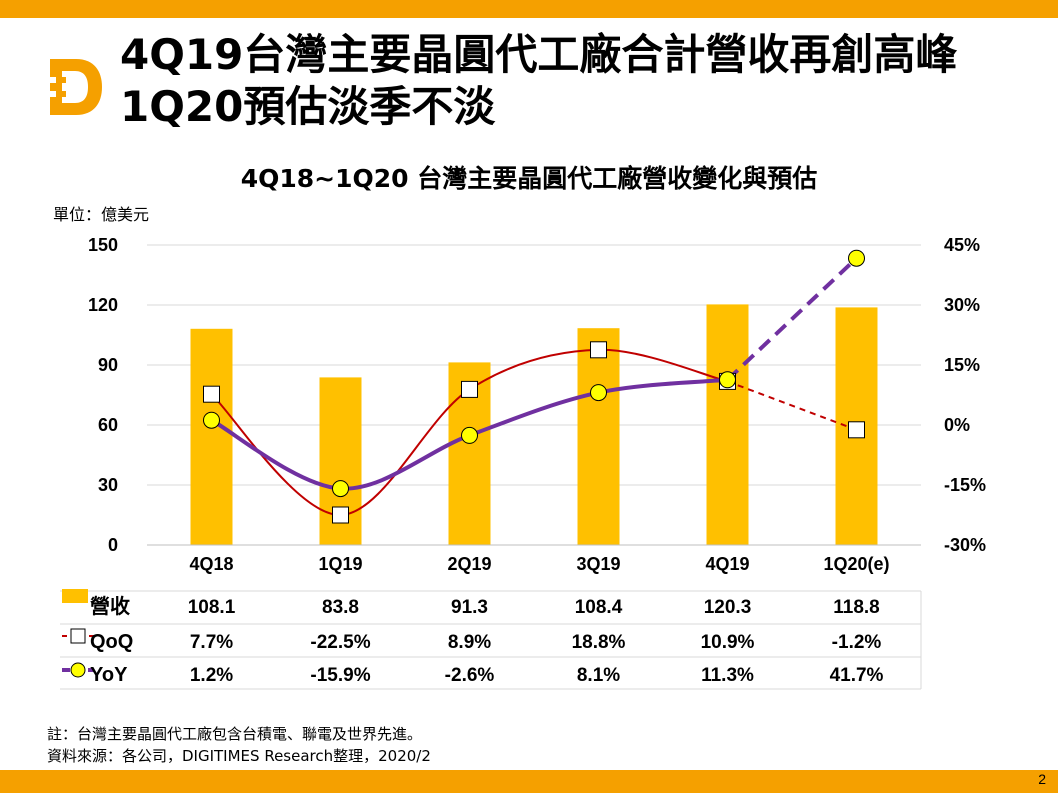  What do you see at coordinates (101, 214) in the screenshot?
I see `unit-label: 單位：億美元` at bounding box center [101, 214].